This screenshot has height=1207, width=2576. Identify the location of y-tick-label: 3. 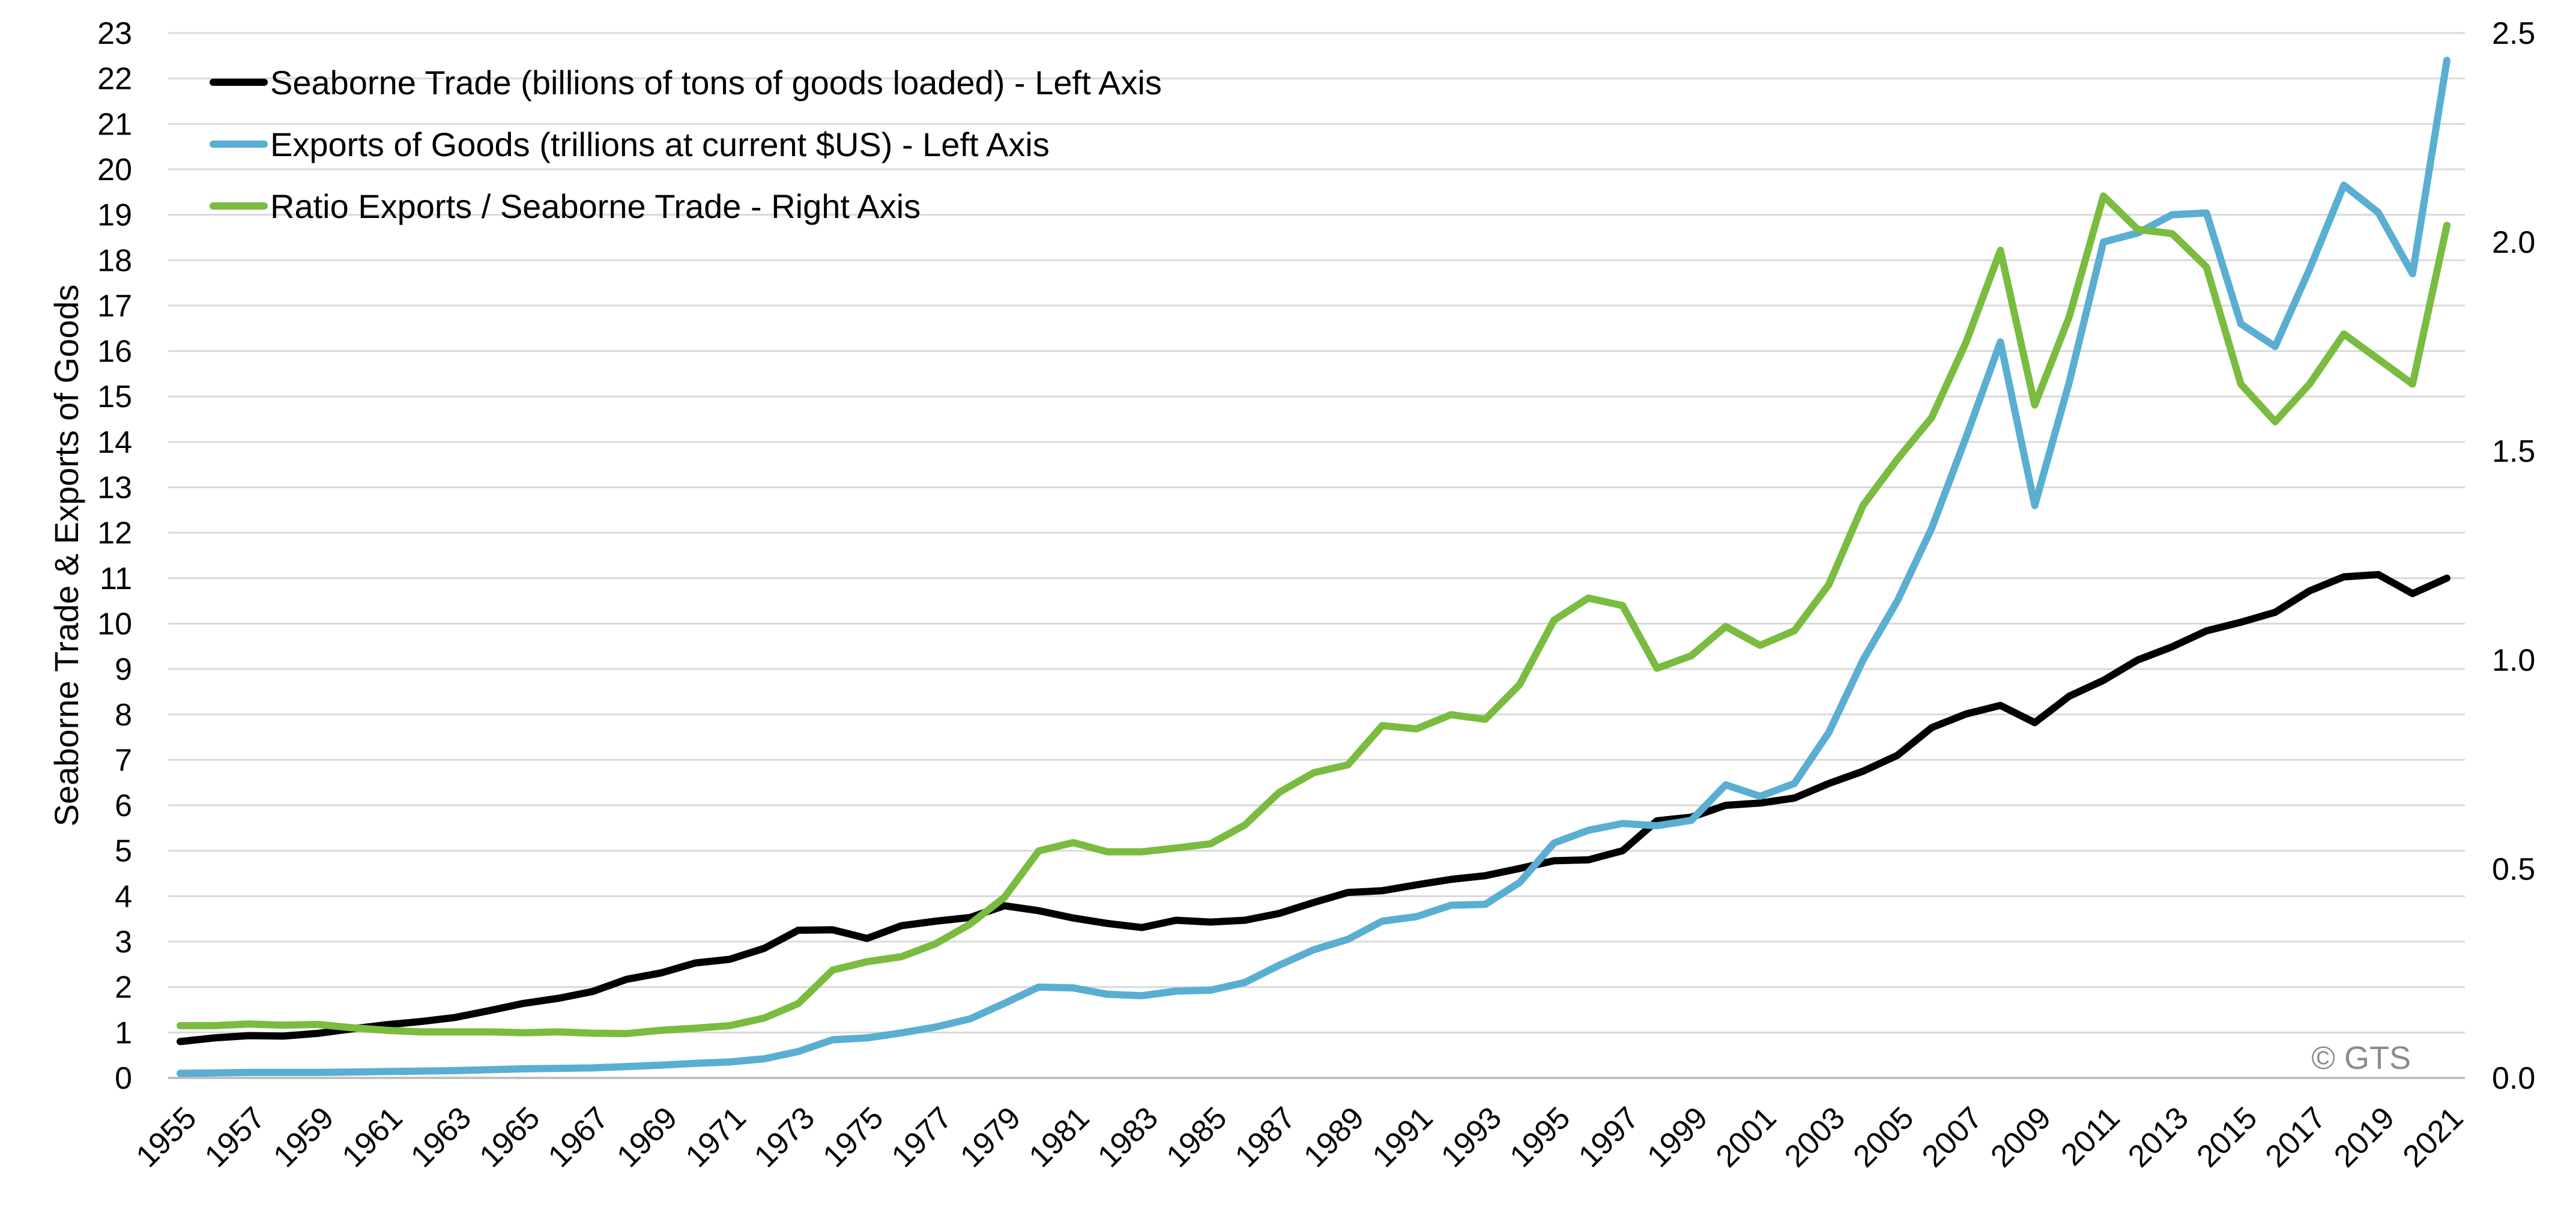
(123, 942).